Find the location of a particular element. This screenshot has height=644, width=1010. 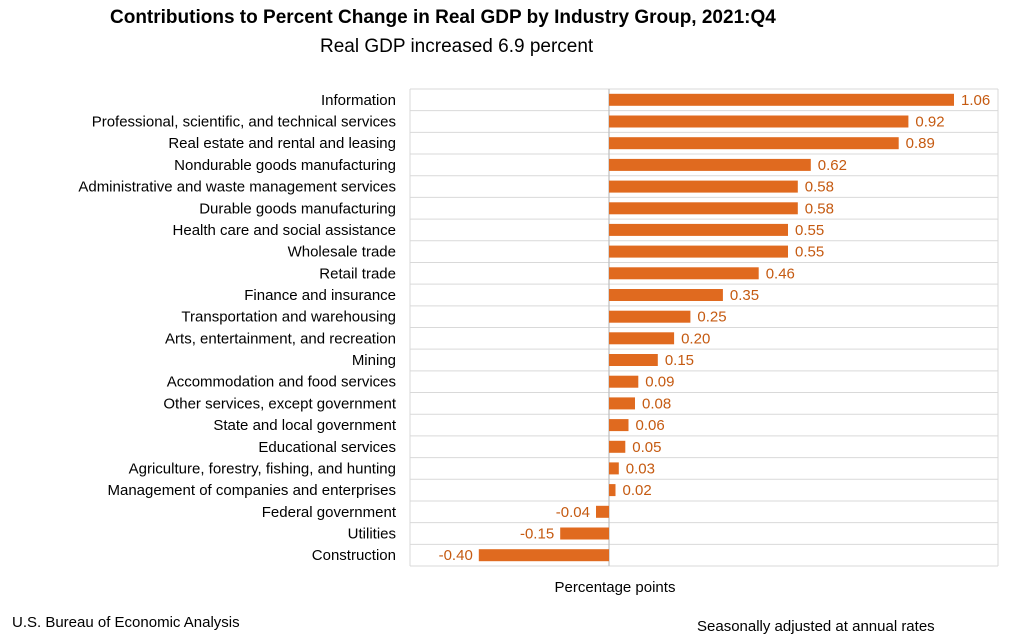

data-label: 0.62 is located at coordinates (832, 165).